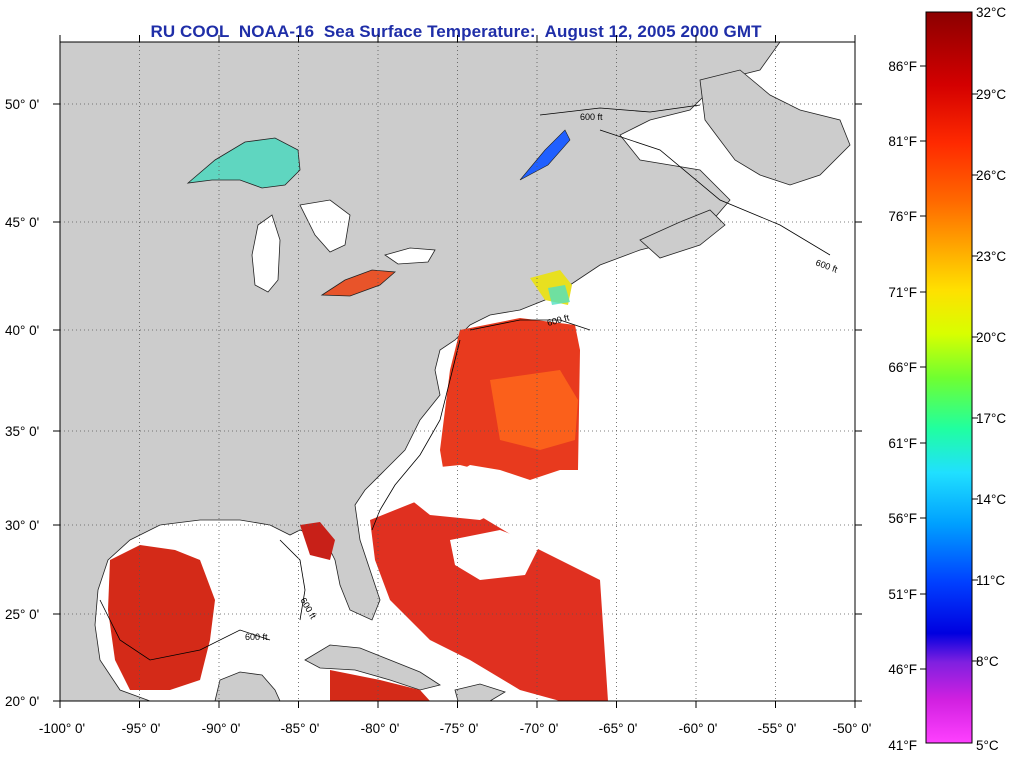  I want to click on sst-gulf-stream, so click(534, 410).